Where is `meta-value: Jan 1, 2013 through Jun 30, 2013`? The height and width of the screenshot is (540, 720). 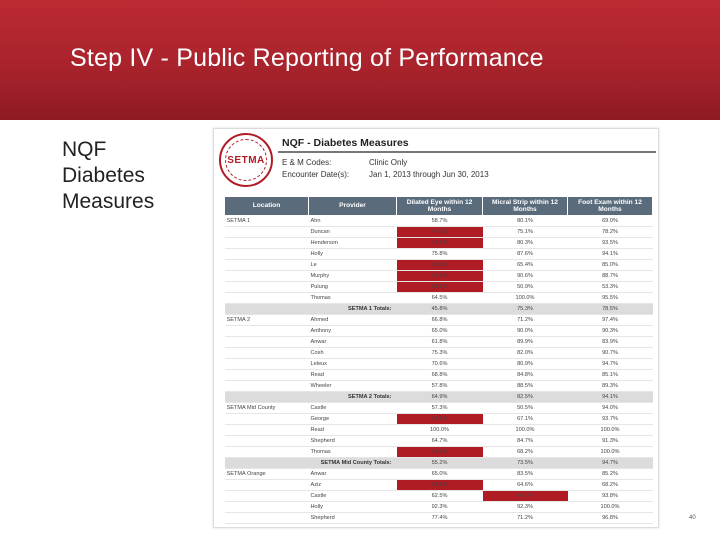 meta-value: Jan 1, 2013 through Jun 30, 2013 is located at coordinates (429, 174).